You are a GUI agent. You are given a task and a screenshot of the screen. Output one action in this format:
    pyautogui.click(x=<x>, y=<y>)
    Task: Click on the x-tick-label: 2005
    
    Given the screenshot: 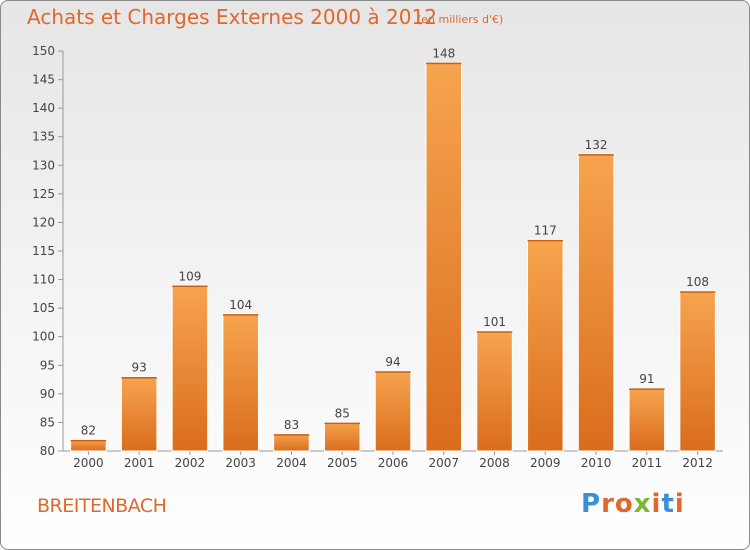 What is the action you would take?
    pyautogui.click(x=342, y=463)
    